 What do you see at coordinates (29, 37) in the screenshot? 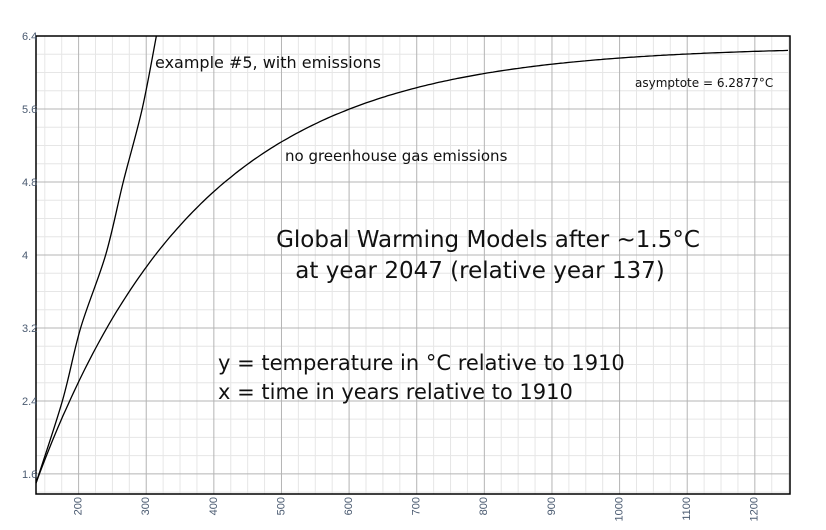
I see `y-tick-label: 6.4` at bounding box center [29, 37].